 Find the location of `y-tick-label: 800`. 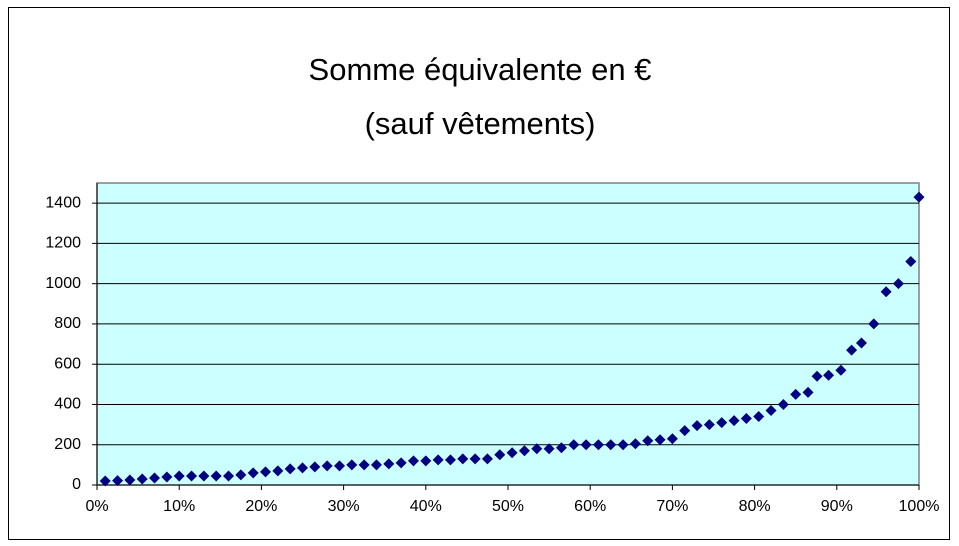

y-tick-label: 800 is located at coordinates (67, 323).